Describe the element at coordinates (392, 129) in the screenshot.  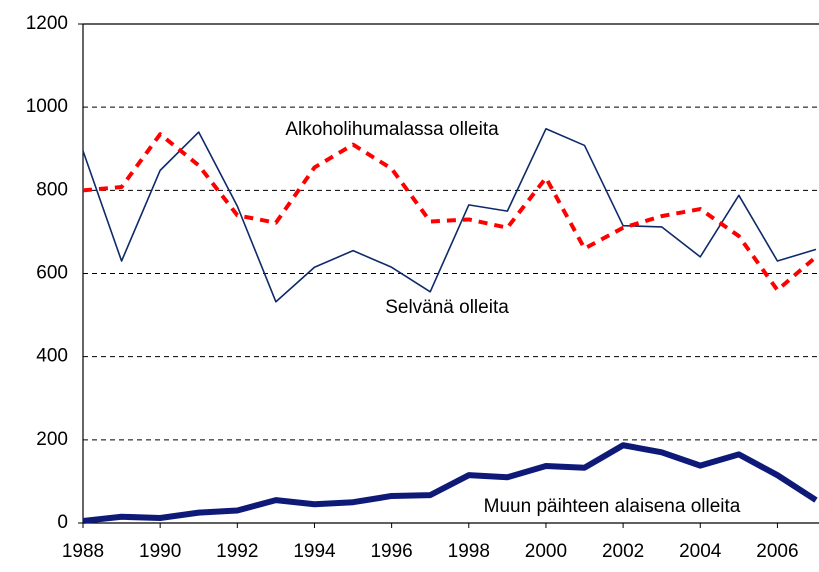
I see `series-label: Alkoholihumalassa olleita` at that location.